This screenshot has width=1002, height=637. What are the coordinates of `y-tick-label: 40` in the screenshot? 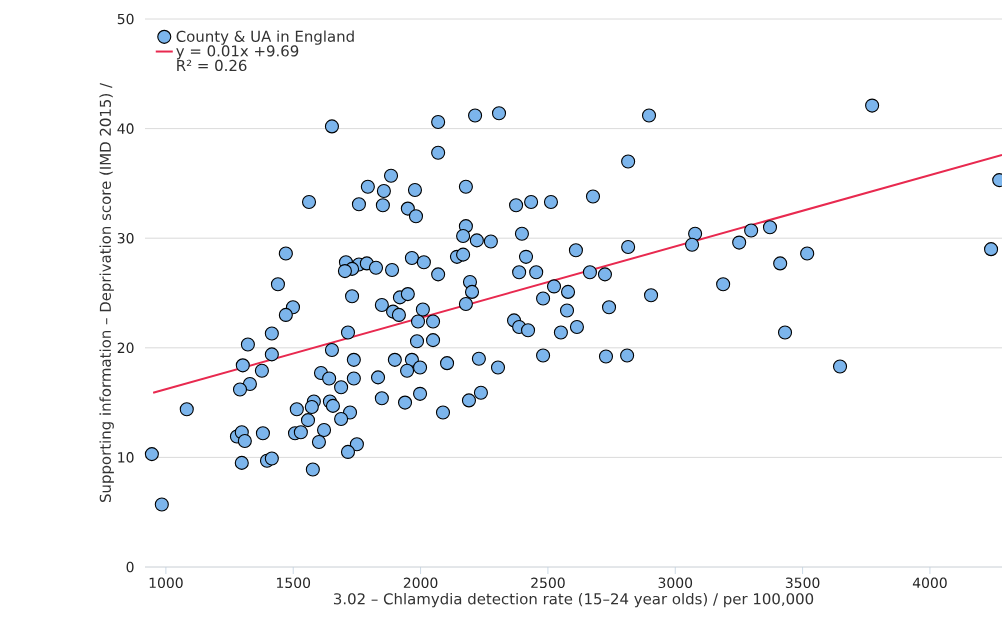 It's located at (125, 128).